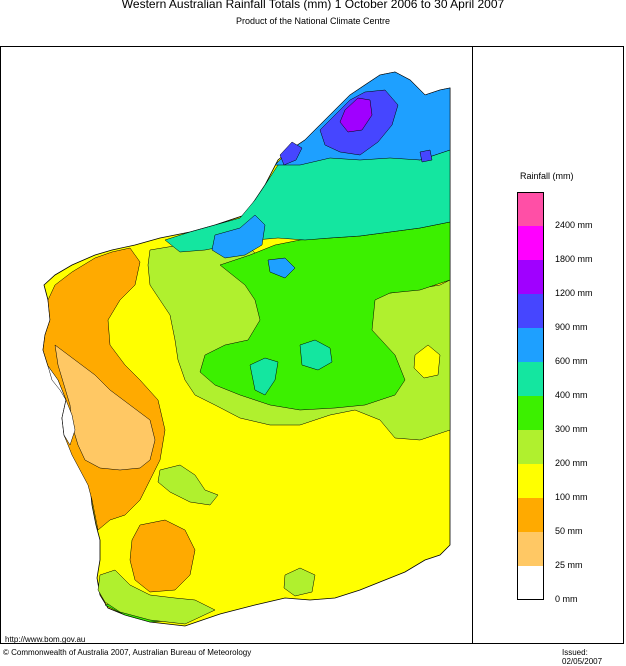 This screenshot has height=666, width=626. I want to click on zone-200-300-southcoast, so click(156, 597).